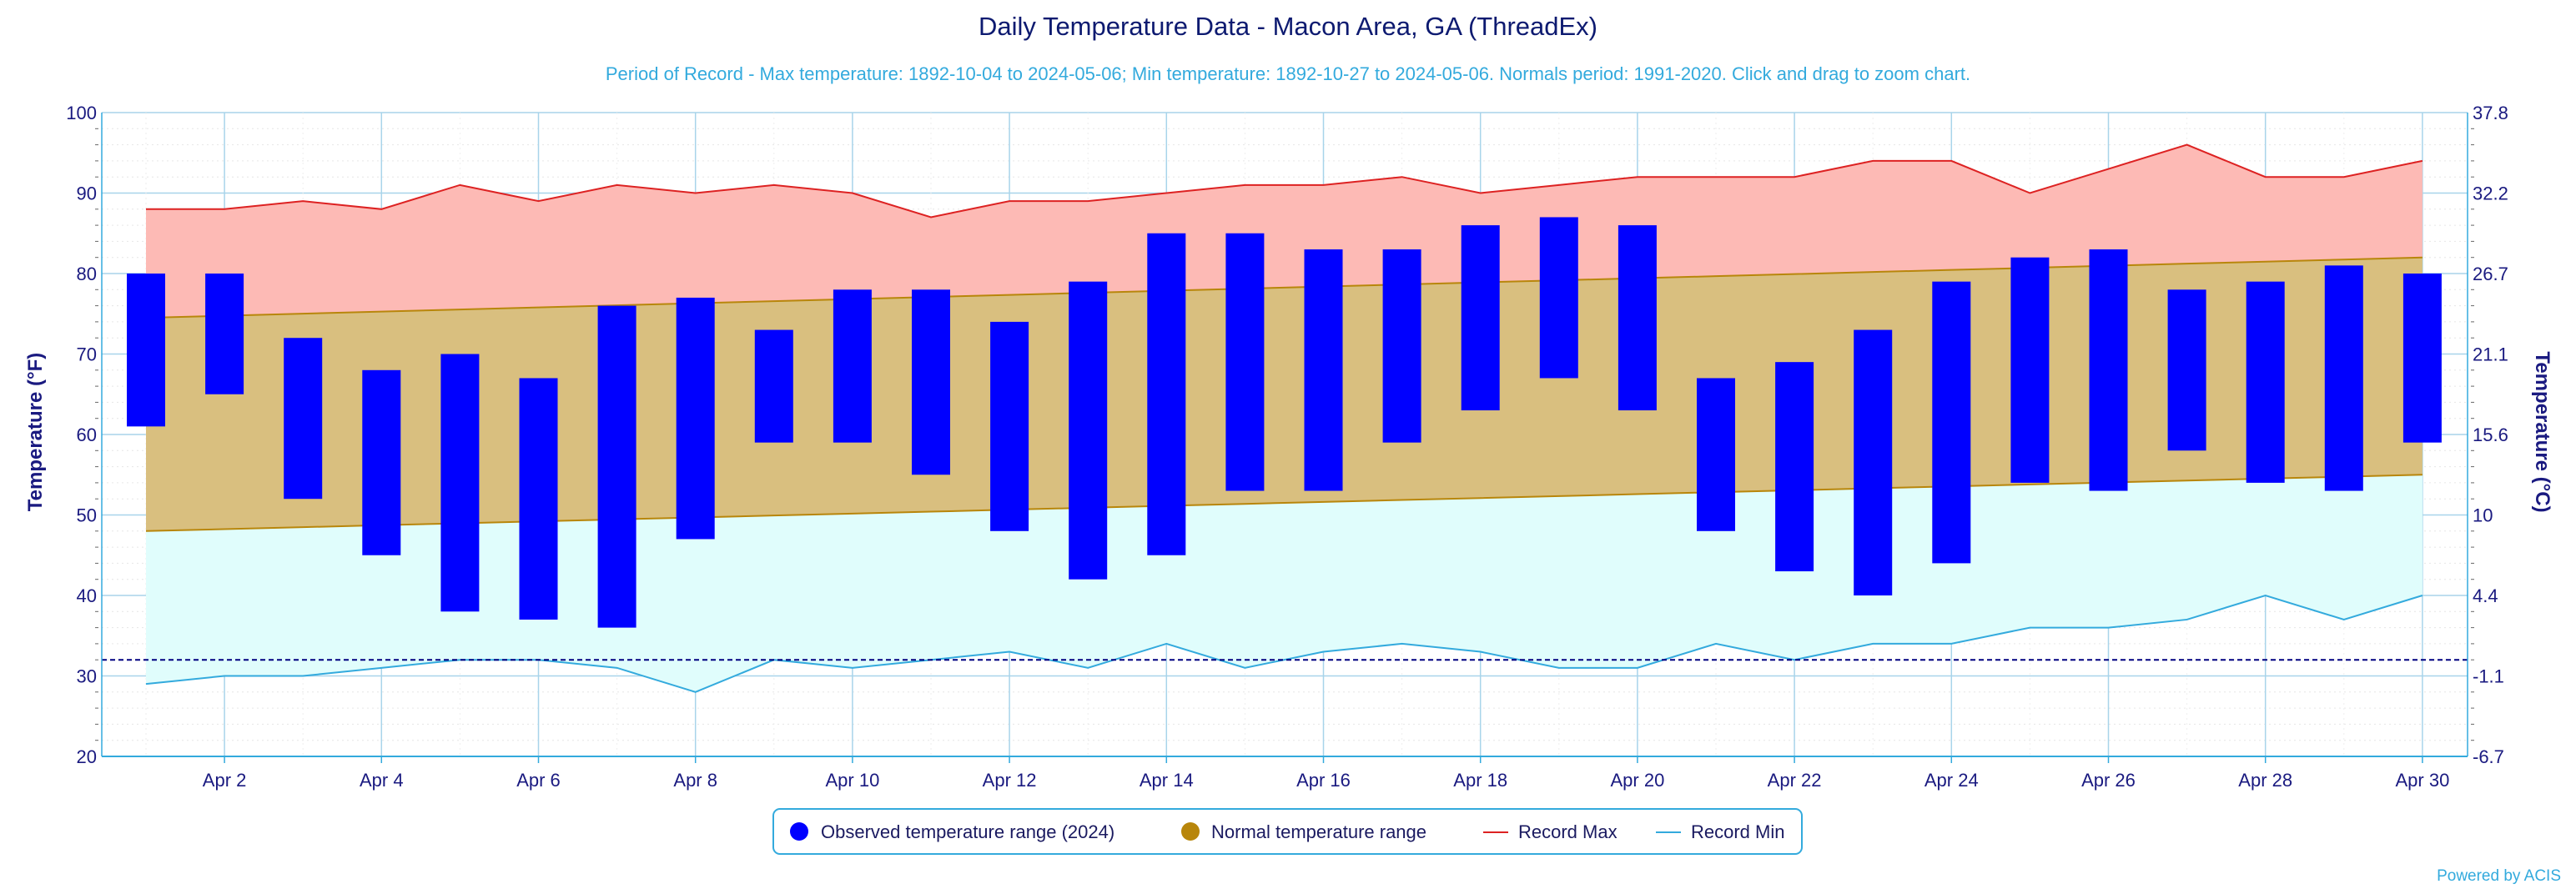 Image resolution: width=2576 pixels, height=889 pixels. What do you see at coordinates (2490, 113) in the screenshot?
I see `y2-tick-label: 37.8` at bounding box center [2490, 113].